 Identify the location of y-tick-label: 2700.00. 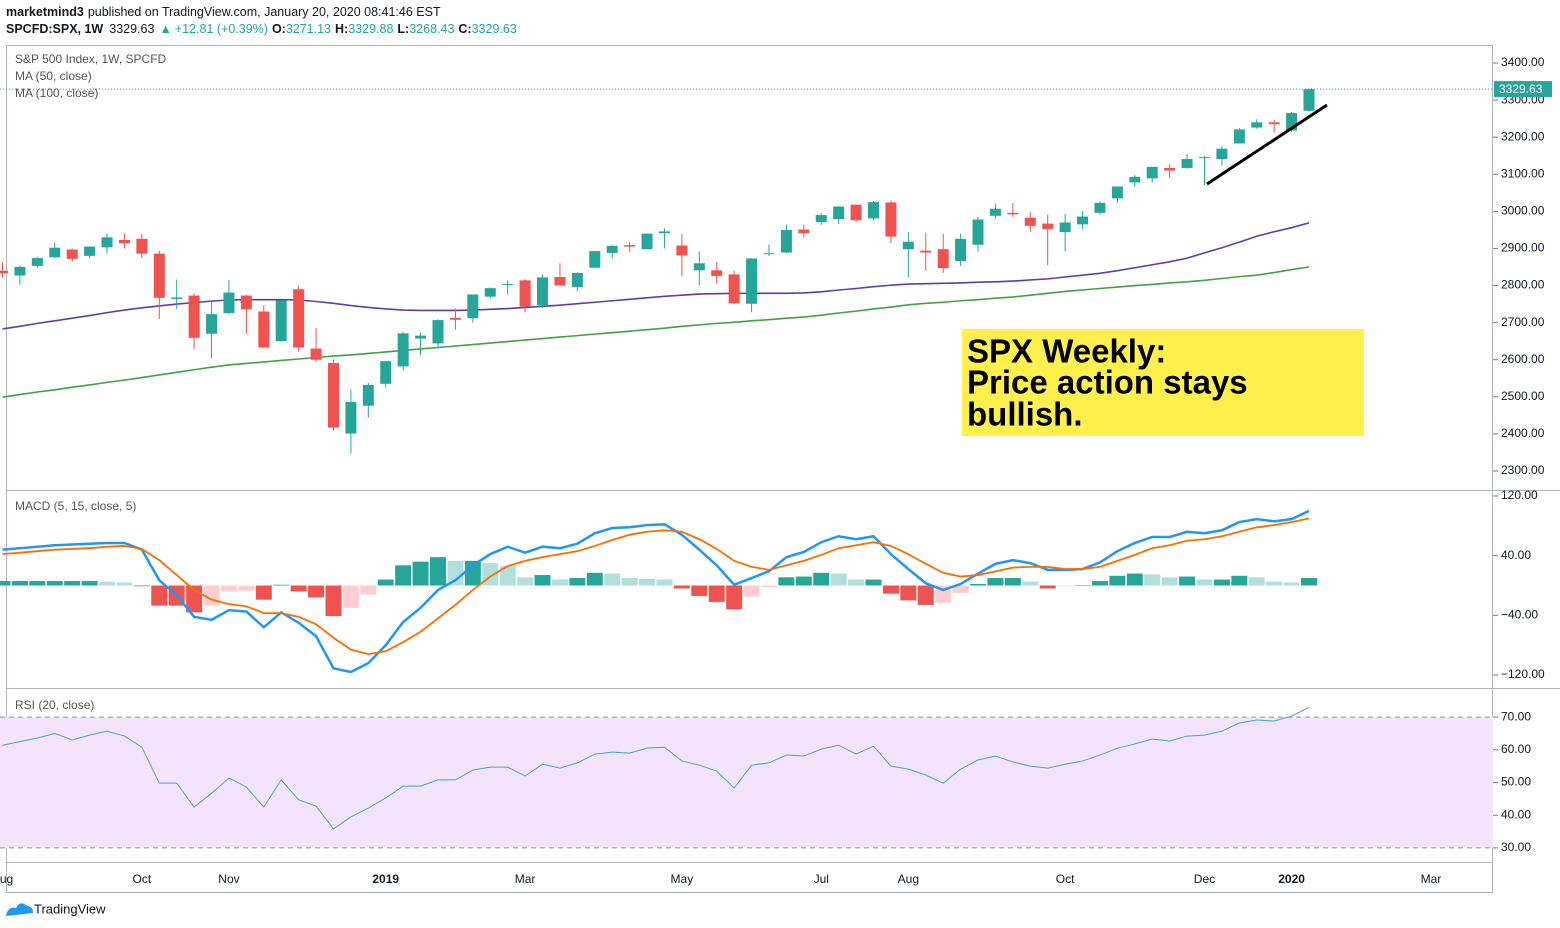
(1523, 322).